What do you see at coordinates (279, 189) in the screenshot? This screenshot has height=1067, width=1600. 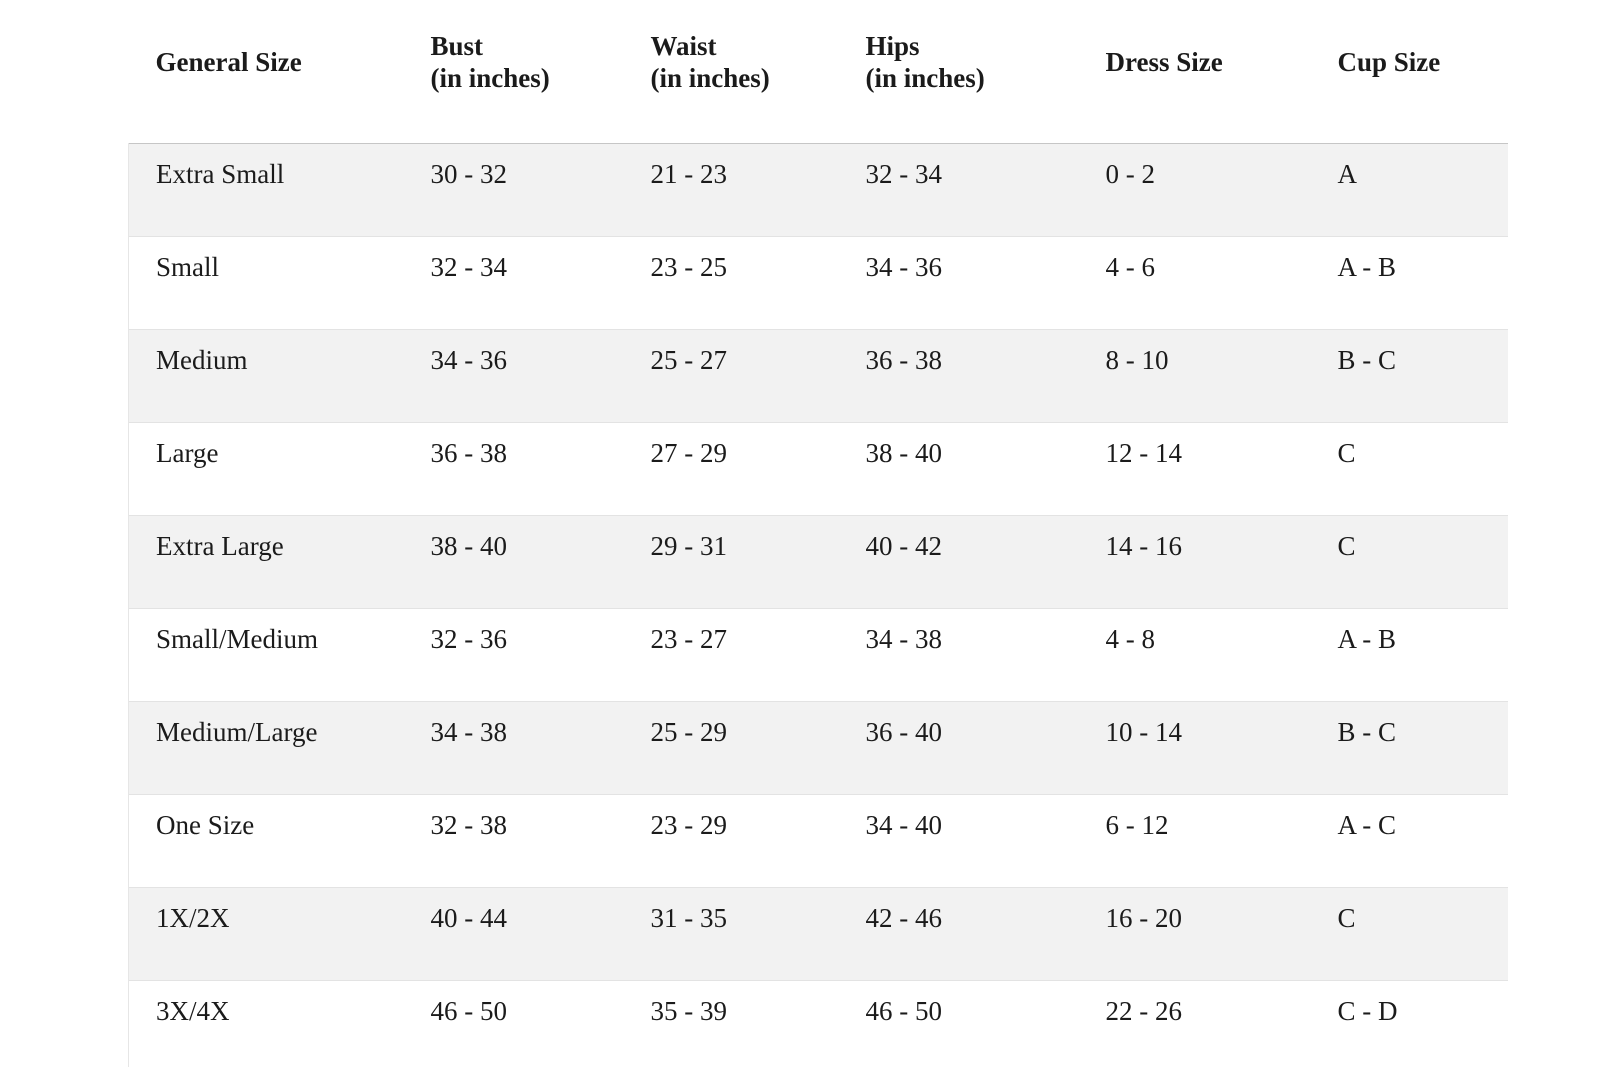 I see `table-cell: Extra Small` at bounding box center [279, 189].